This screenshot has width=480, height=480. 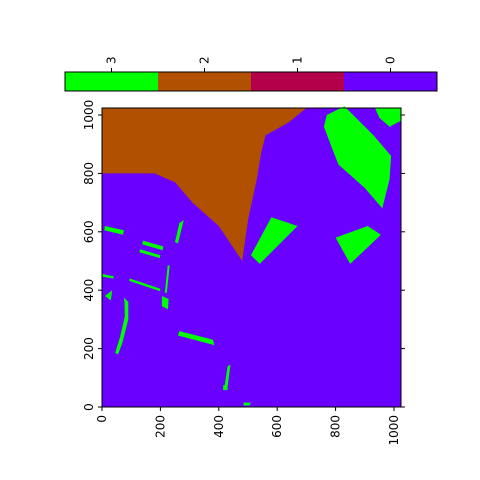 I want to click on colorbar-tick-label: 1, so click(x=298, y=60).